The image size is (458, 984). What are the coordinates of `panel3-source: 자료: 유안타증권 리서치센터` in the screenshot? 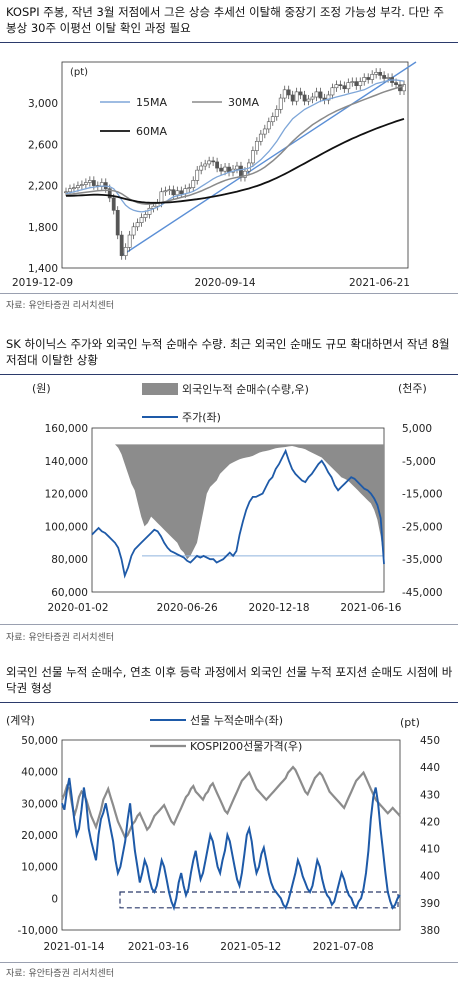 It's located at (60, 974).